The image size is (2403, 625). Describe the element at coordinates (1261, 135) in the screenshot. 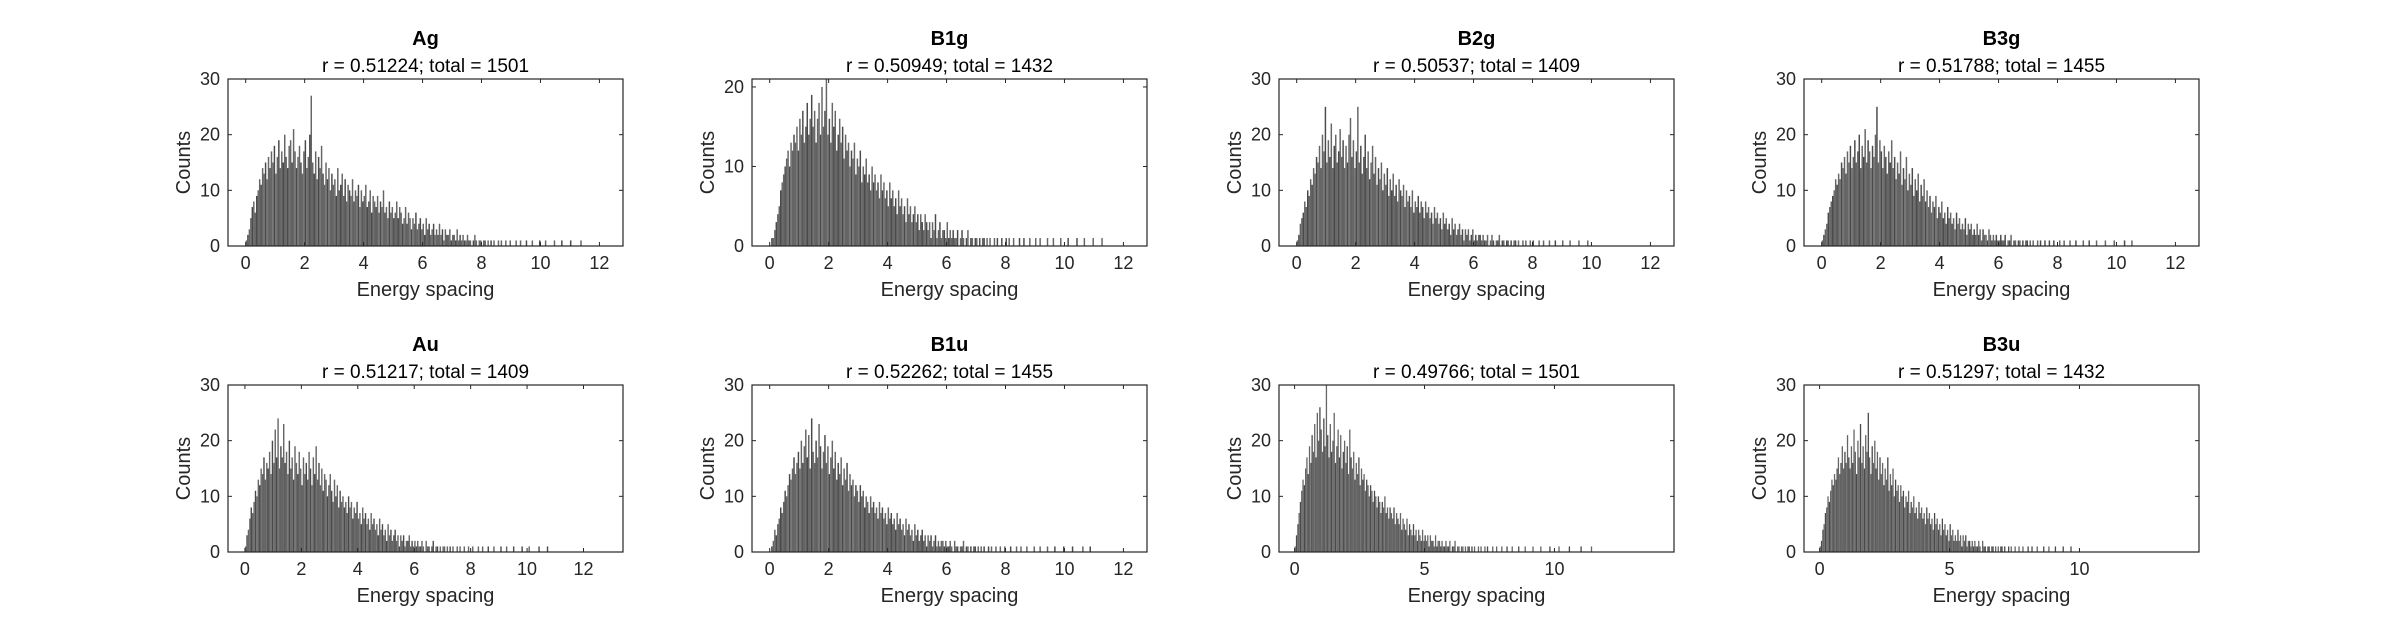

I see `y-tick-label: 20` at that location.